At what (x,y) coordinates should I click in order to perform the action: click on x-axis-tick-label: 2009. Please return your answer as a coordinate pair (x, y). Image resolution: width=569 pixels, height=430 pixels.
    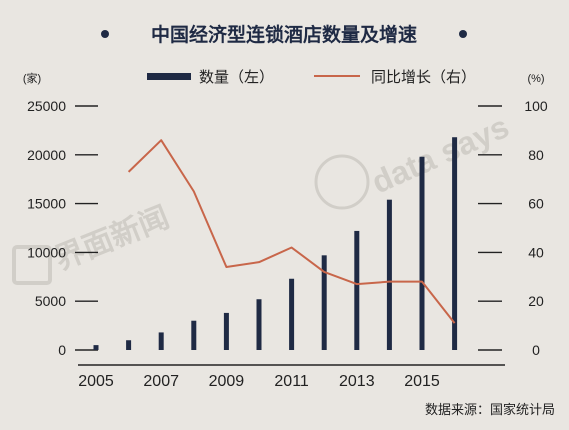
    Looking at the image, I should click on (227, 381).